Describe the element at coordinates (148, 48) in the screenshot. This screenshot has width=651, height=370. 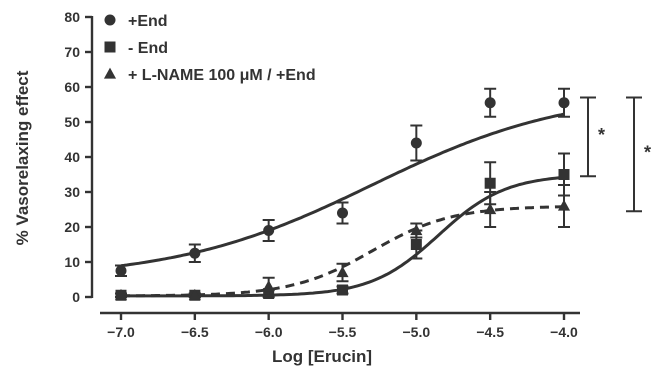
I see `legend-label-series-2: - End` at that location.